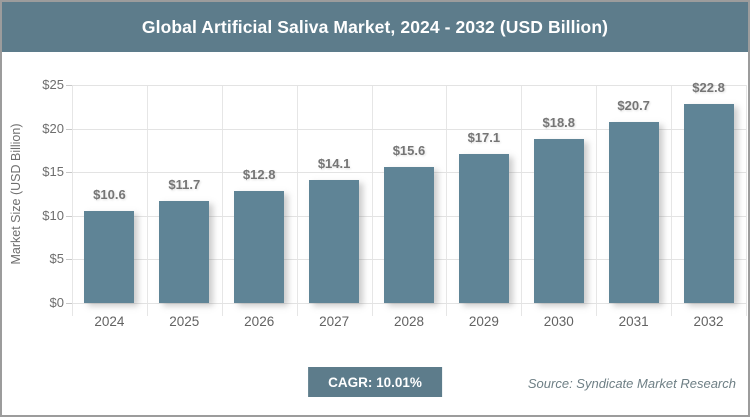 The width and height of the screenshot is (750, 417). What do you see at coordinates (633, 321) in the screenshot?
I see `x-tick-label: 2031` at bounding box center [633, 321].